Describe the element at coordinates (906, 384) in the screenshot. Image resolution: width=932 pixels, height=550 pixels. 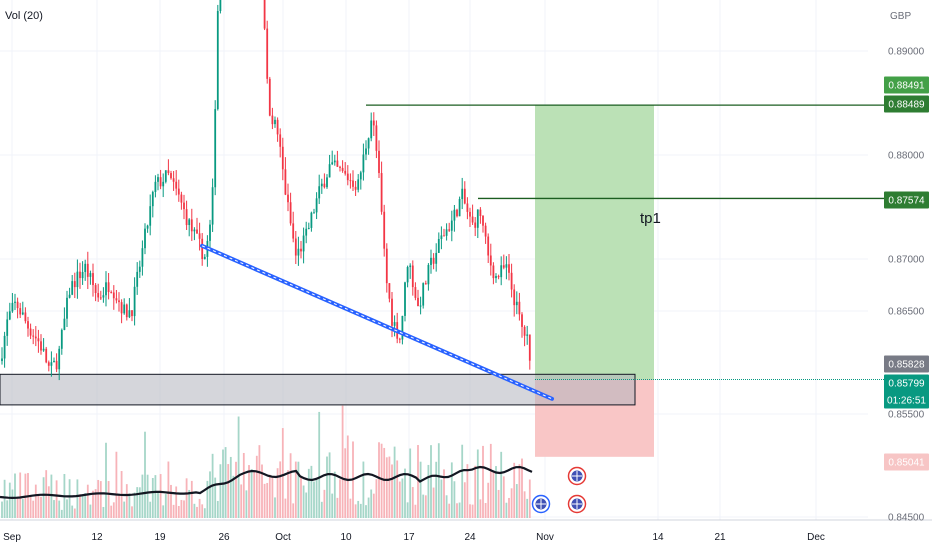
I see `price-badge-label: 0.85799` at that location.